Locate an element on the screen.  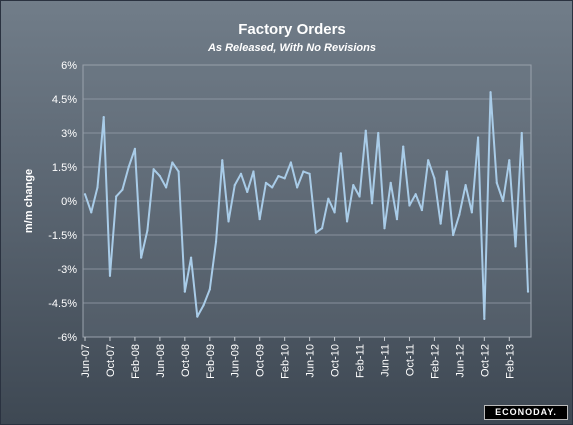
x-tick-label: Feb-12 is located at coordinates (435, 361).